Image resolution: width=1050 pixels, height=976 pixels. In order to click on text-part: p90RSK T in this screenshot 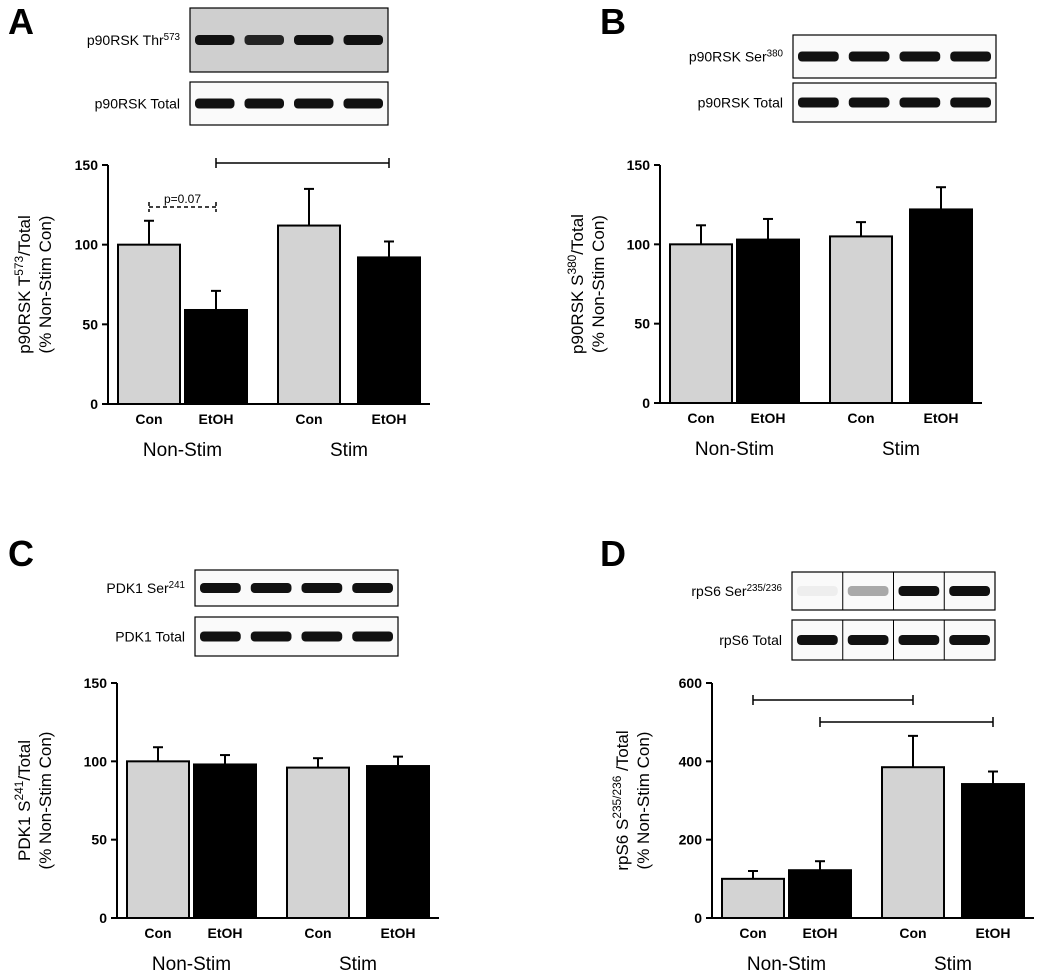, I will do `click(24, 315)`.